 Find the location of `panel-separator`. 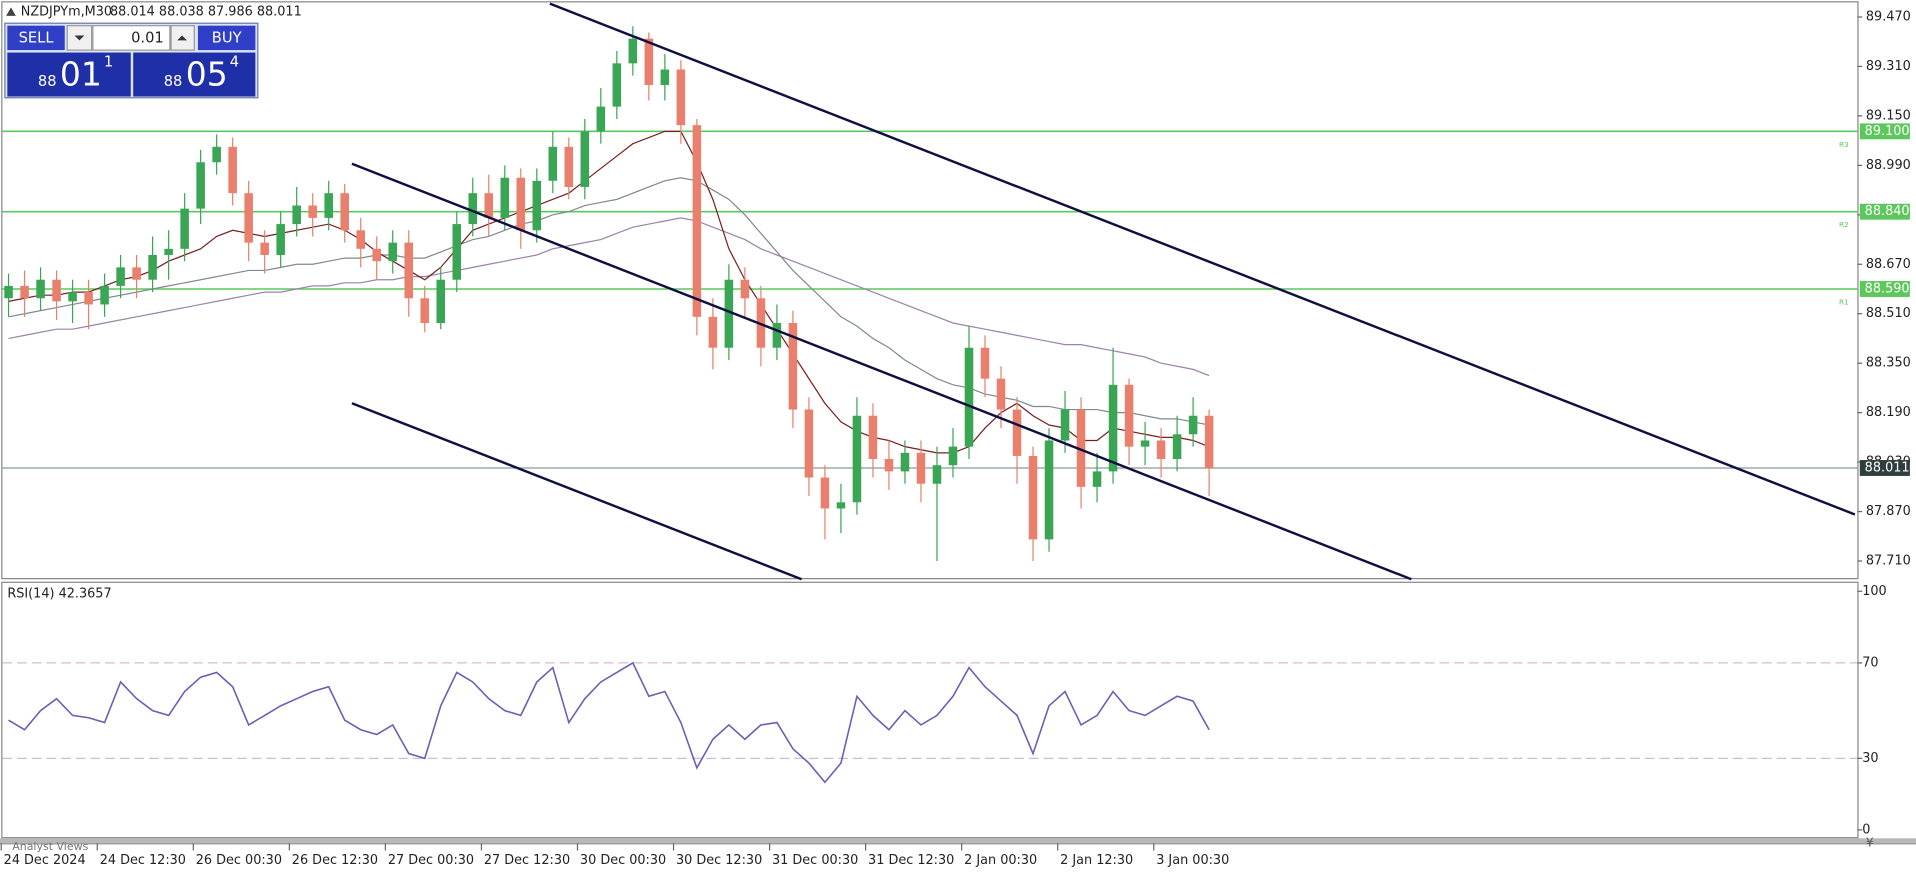

panel-separator is located at coordinates (958, 841).